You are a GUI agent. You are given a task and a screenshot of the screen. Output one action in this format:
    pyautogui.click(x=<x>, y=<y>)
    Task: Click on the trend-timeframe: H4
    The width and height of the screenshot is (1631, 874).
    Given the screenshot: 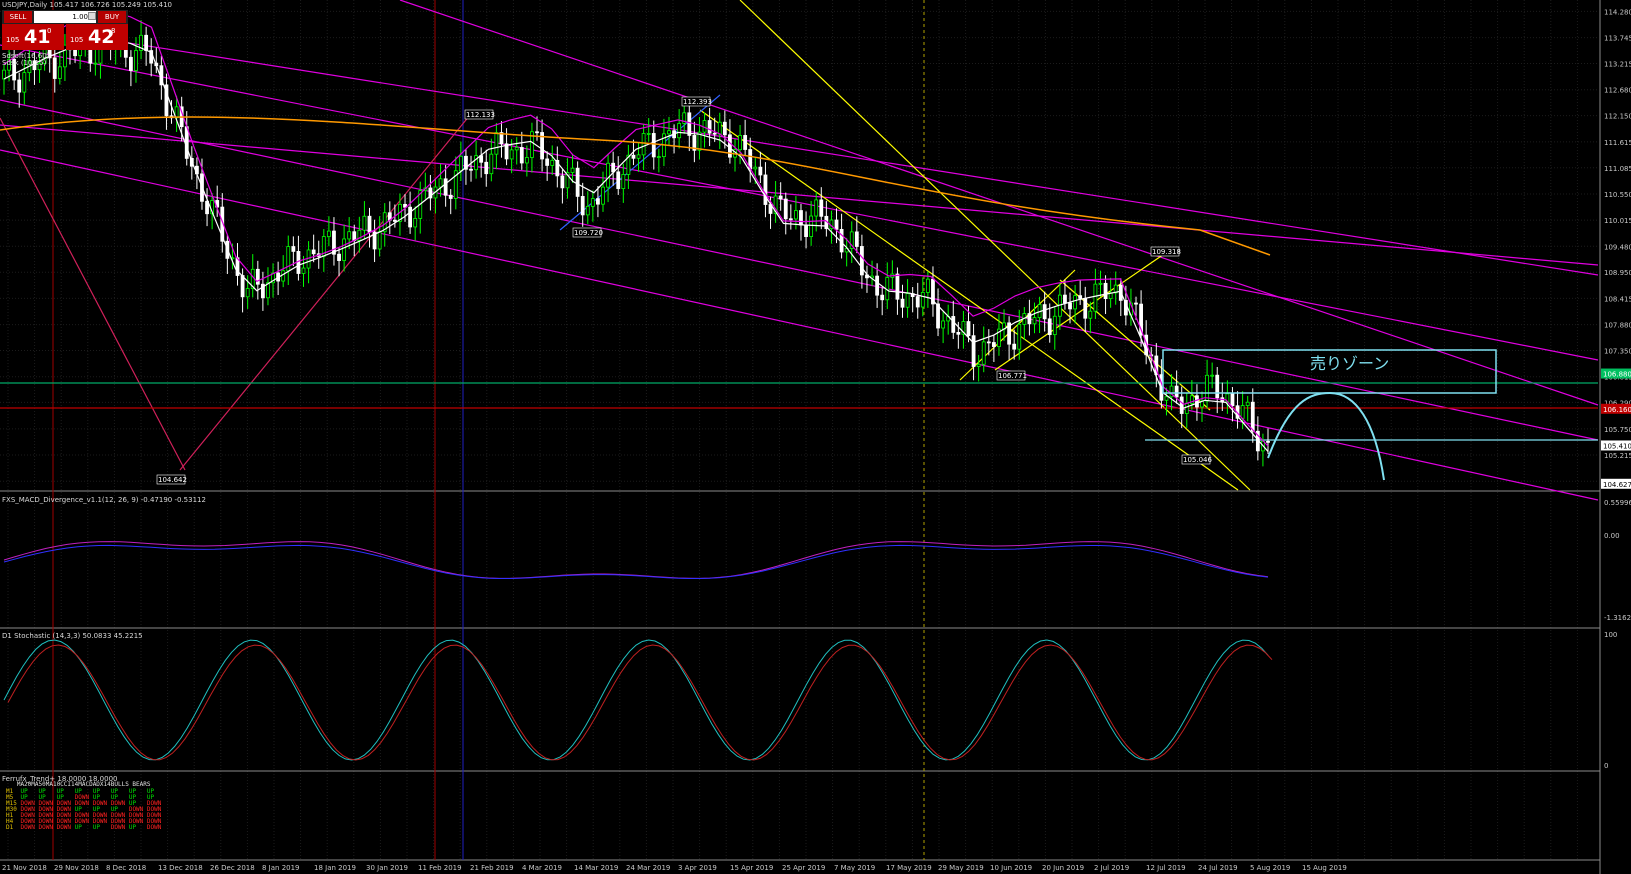 What is the action you would take?
    pyautogui.click(x=13, y=821)
    